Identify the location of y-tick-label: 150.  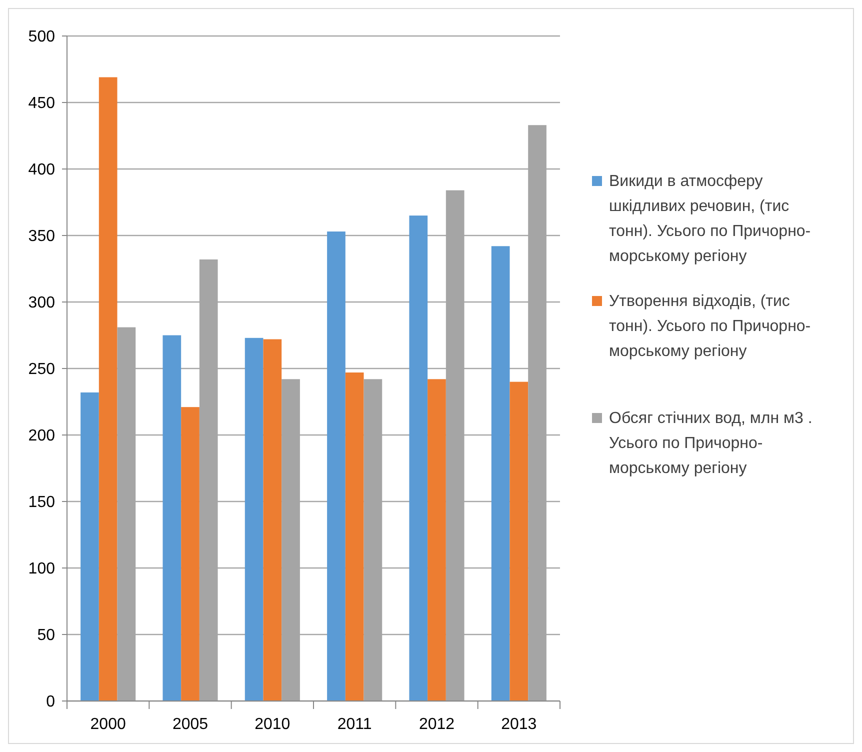
(42, 503).